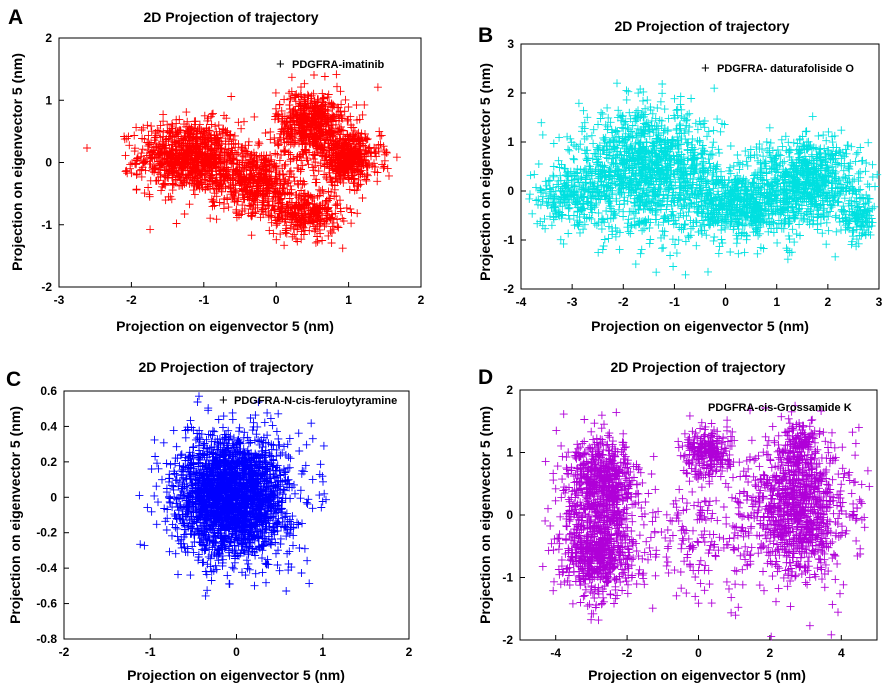 This screenshot has height=690, width=886. Describe the element at coordinates (485, 377) in the screenshot. I see `panel-letter-d: D` at that location.